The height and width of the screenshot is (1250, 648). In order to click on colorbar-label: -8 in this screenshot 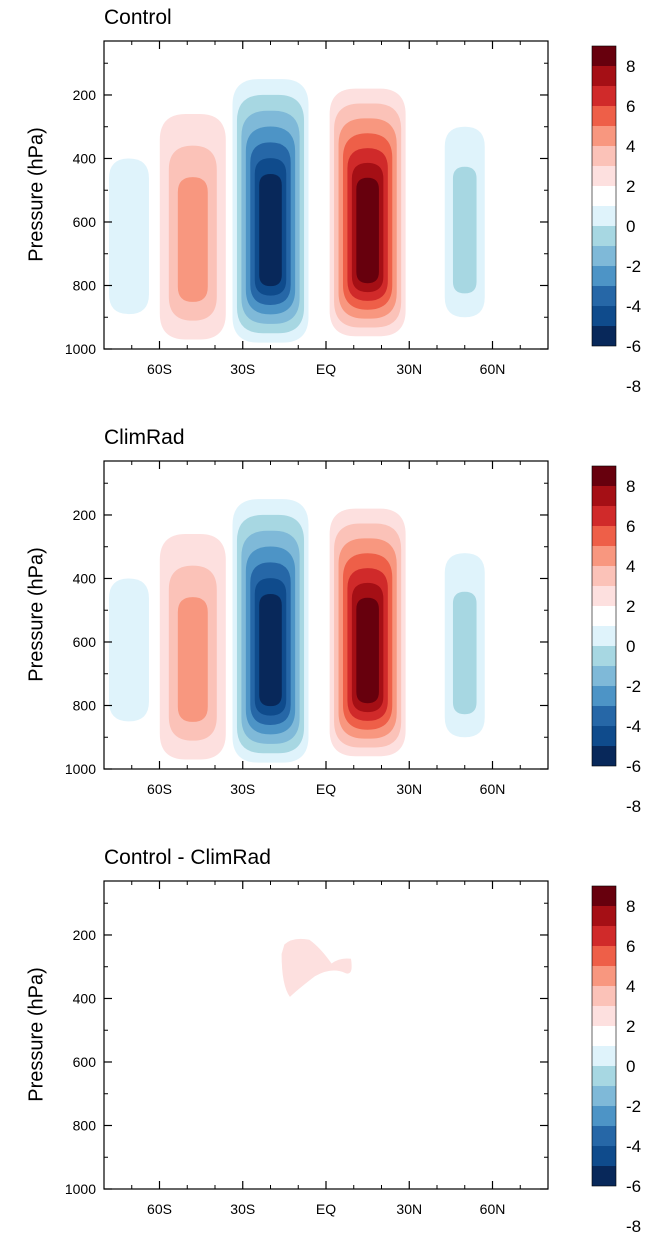, I will do `click(633, 806)`.